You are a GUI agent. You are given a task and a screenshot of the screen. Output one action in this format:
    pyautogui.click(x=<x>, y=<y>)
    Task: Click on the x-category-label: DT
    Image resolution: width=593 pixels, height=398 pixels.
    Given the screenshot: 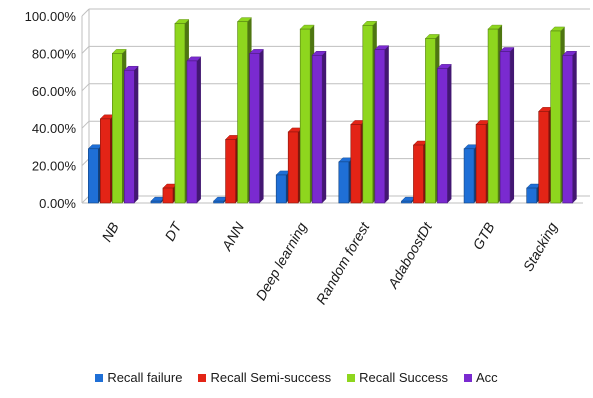 What is the action you would take?
    pyautogui.click(x=173, y=230)
    